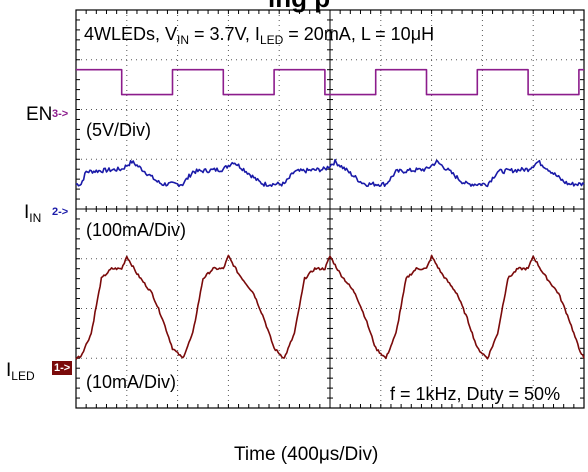  Describe the element at coordinates (131, 382) in the screenshot. I see `scale-label-iled: (10mA/Div)` at that location.